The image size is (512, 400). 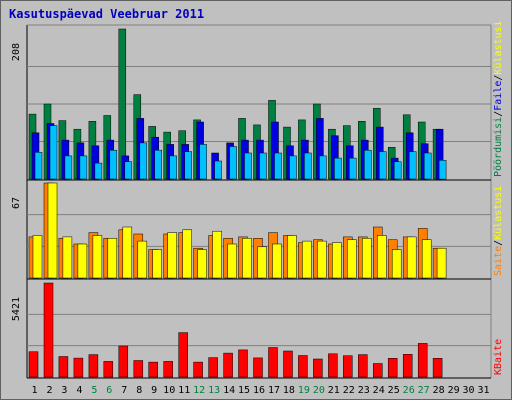 What do you see at coordinates (53, 152) in the screenshot?
I see `bar-top-Külastusi-2` at bounding box center [53, 152].